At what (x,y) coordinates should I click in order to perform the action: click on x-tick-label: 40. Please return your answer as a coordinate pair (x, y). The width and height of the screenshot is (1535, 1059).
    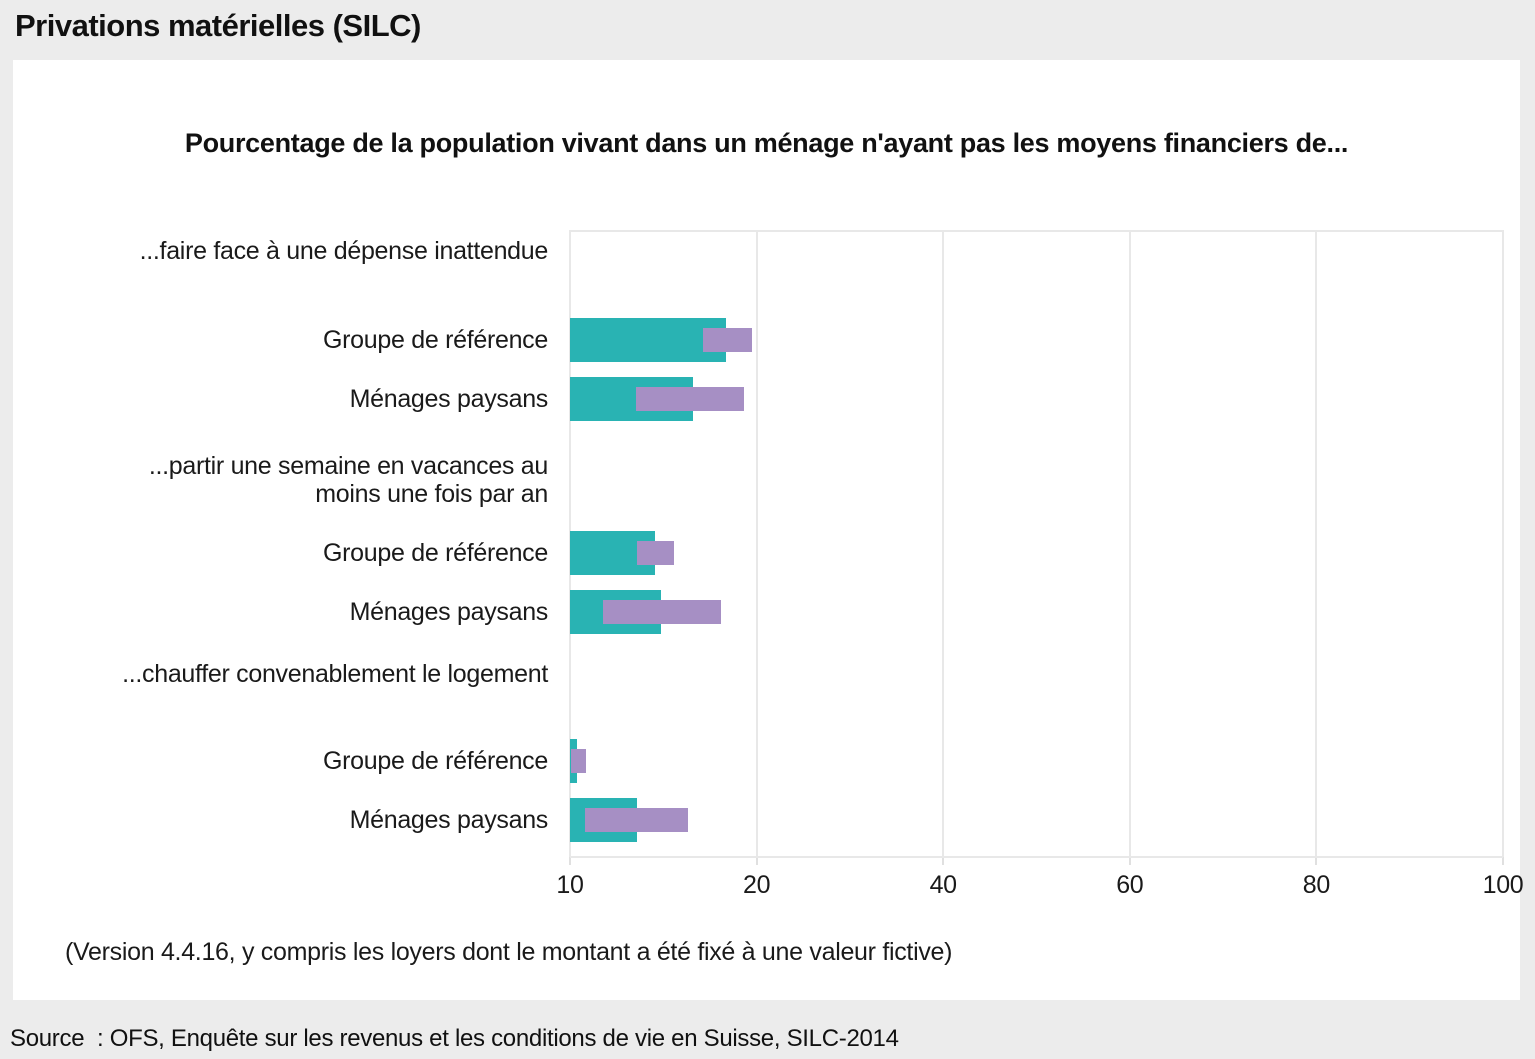
    Looking at the image, I should click on (943, 885).